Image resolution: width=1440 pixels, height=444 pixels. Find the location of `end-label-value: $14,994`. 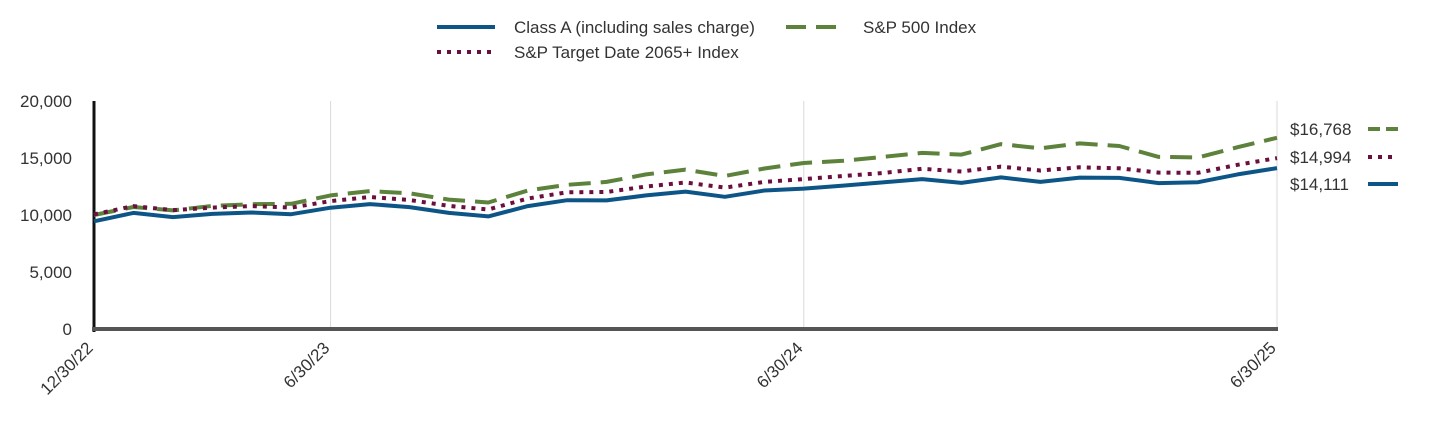

end-label-value: $14,994 is located at coordinates (1320, 157).